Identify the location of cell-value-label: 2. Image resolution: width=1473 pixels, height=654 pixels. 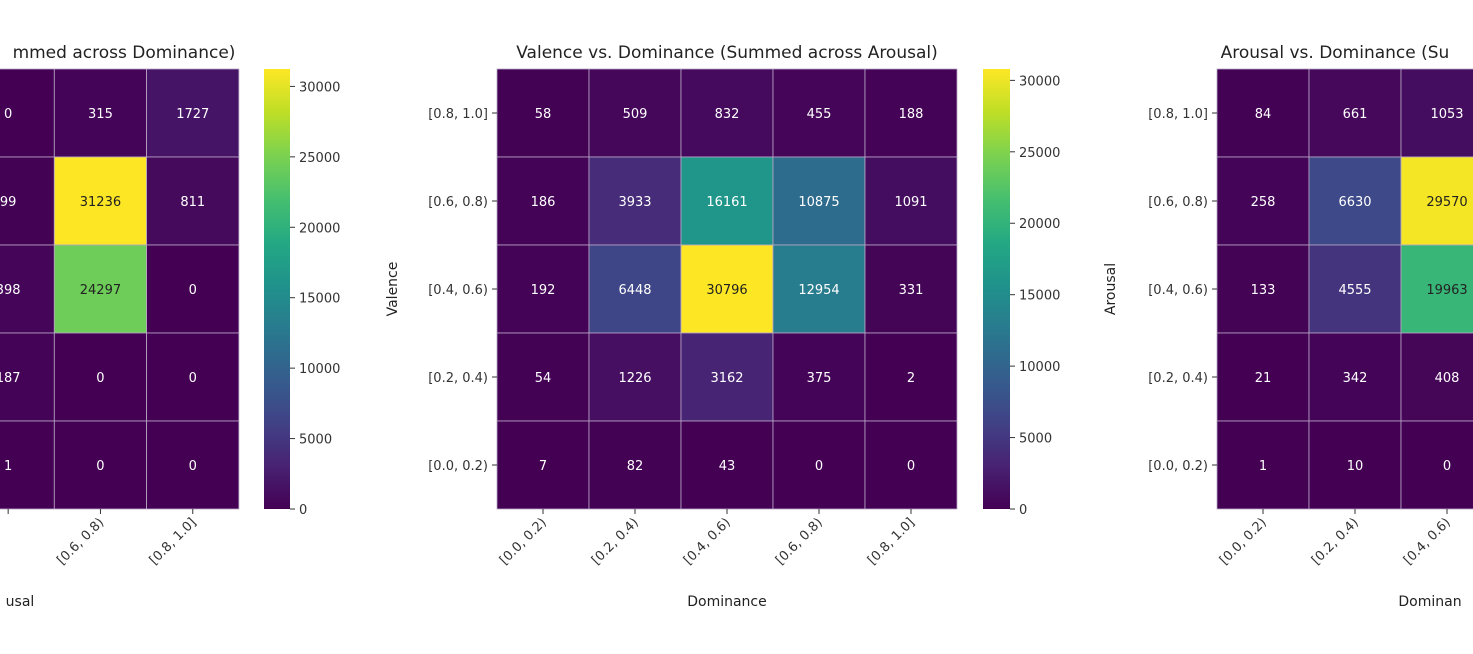
(911, 378).